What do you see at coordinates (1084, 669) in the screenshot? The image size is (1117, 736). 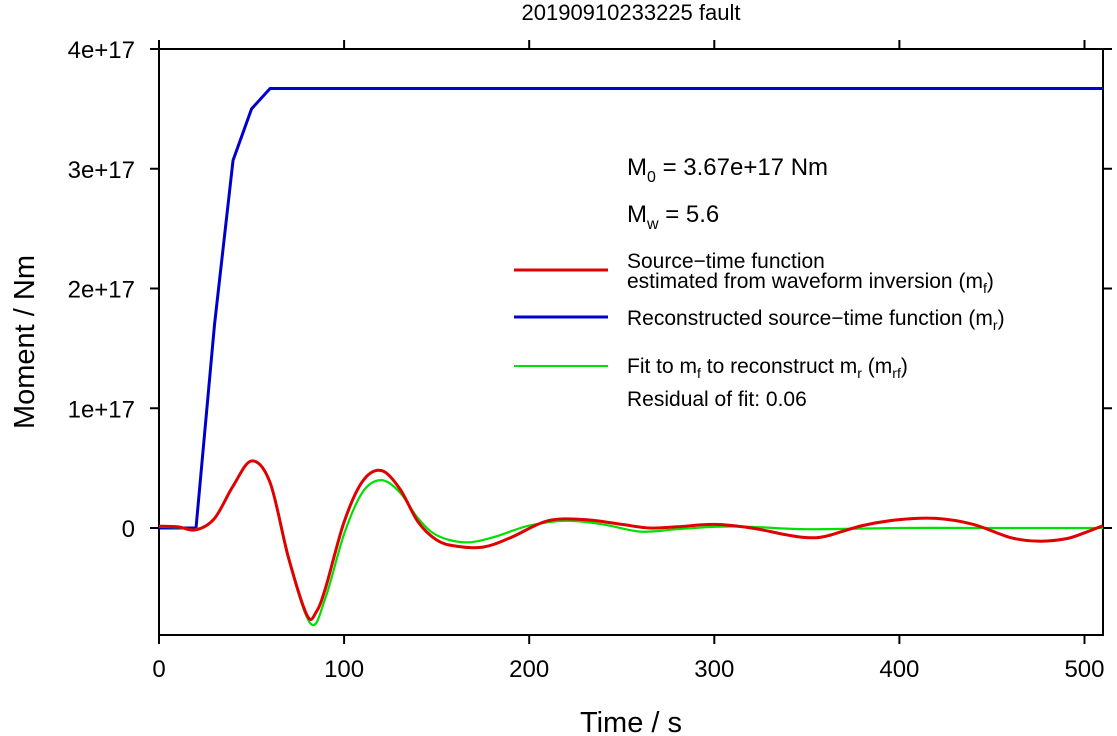 I see `x-tick-label: 500` at bounding box center [1084, 669].